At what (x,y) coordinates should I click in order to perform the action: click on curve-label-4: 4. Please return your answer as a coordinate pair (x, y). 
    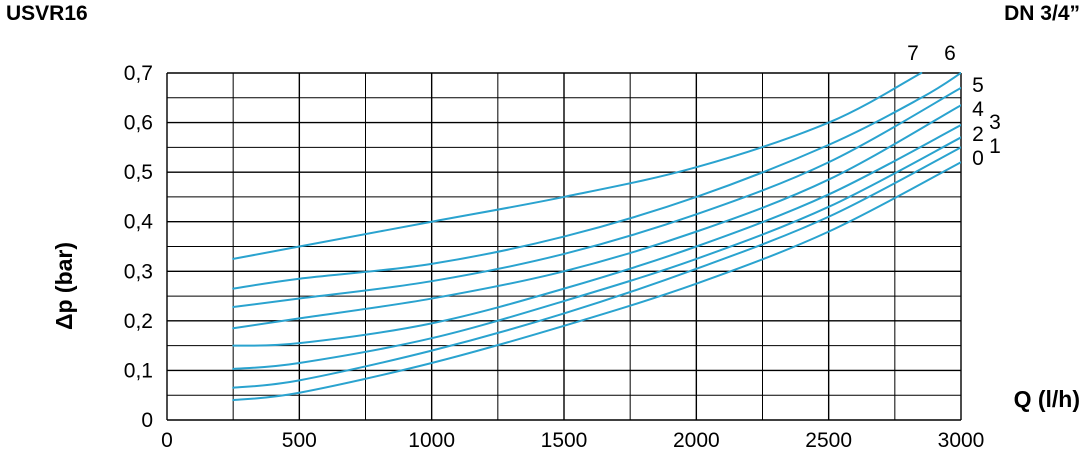
    Looking at the image, I should click on (978, 109).